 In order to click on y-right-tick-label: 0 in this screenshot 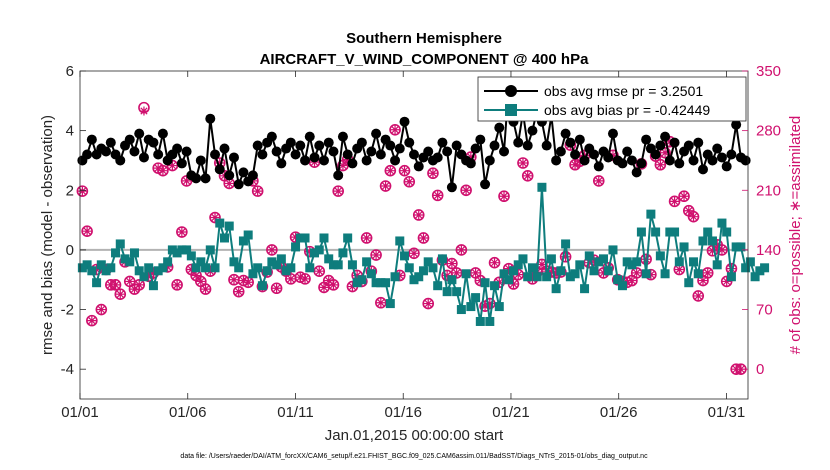, I will do `click(760, 369)`.